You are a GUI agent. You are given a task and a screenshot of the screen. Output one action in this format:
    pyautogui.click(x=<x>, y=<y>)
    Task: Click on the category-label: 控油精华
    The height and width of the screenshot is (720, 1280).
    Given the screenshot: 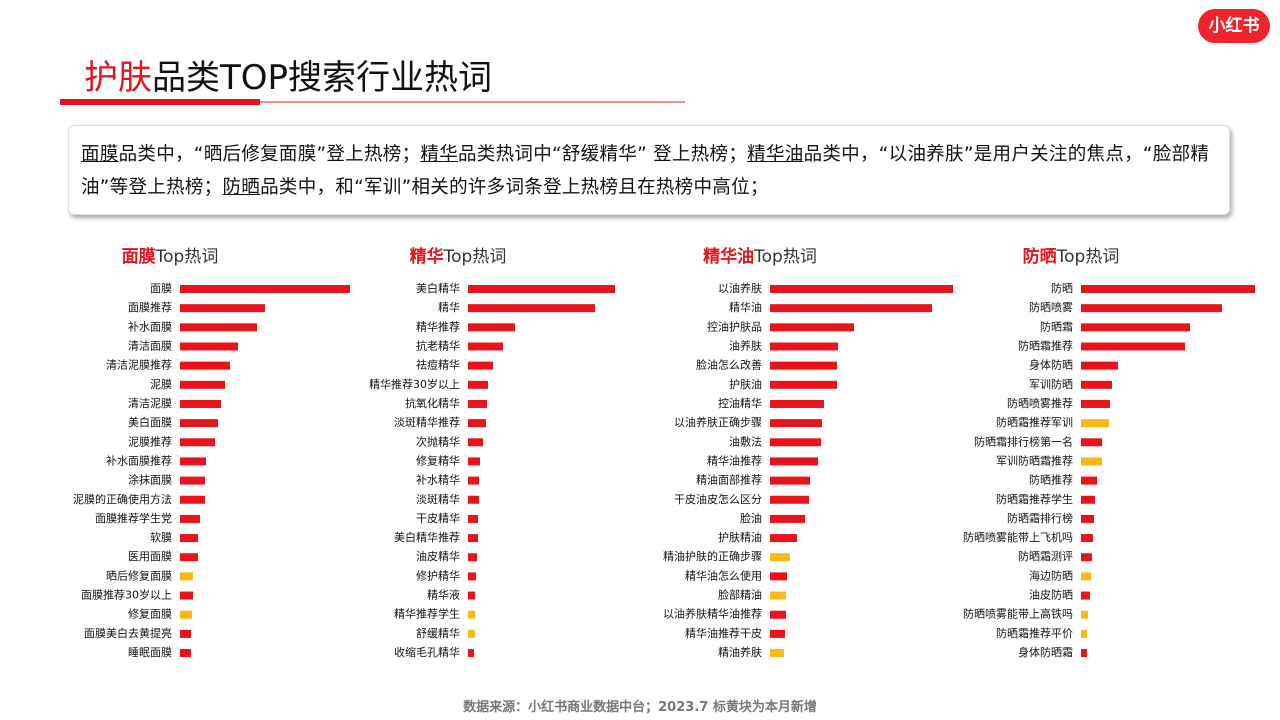 What is the action you would take?
    pyautogui.click(x=740, y=403)
    